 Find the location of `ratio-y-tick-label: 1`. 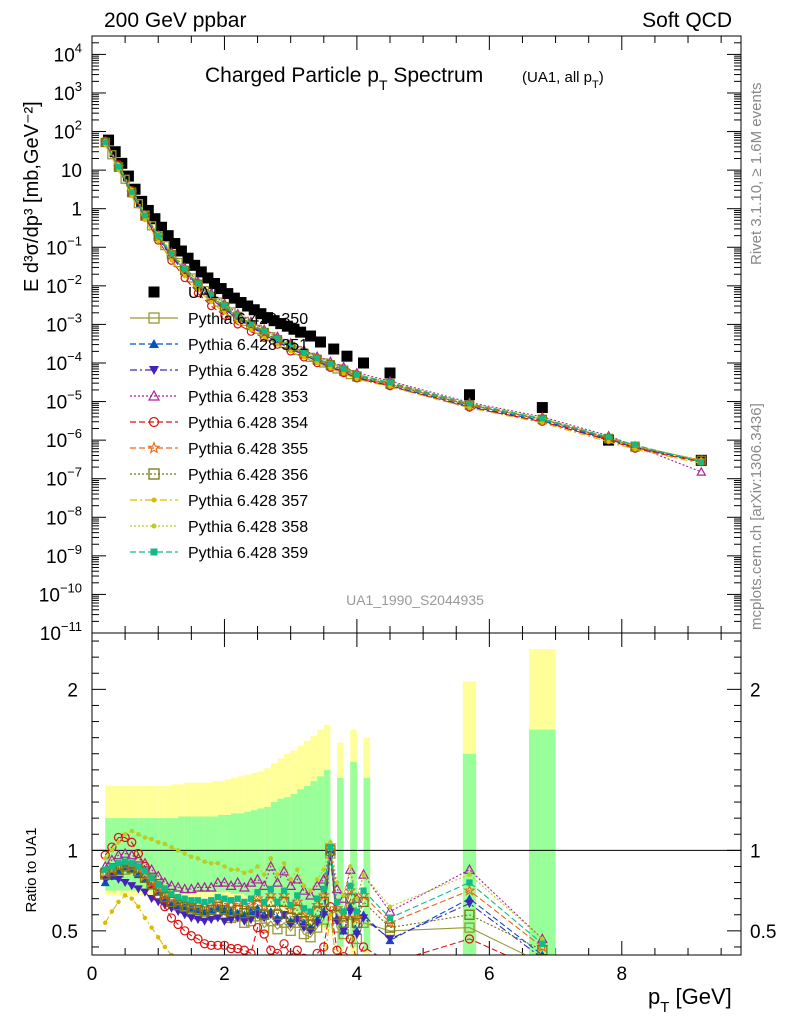

ratio-y-tick-label: 1 is located at coordinates (72, 851).